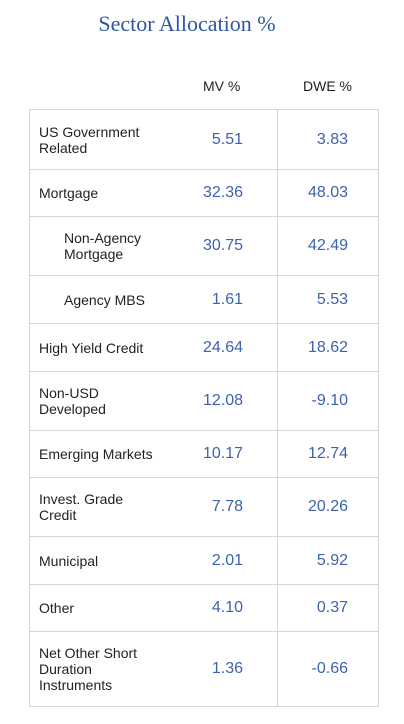 The width and height of the screenshot is (404, 724). I want to click on row-dwe-value: 5.92, so click(327, 560).